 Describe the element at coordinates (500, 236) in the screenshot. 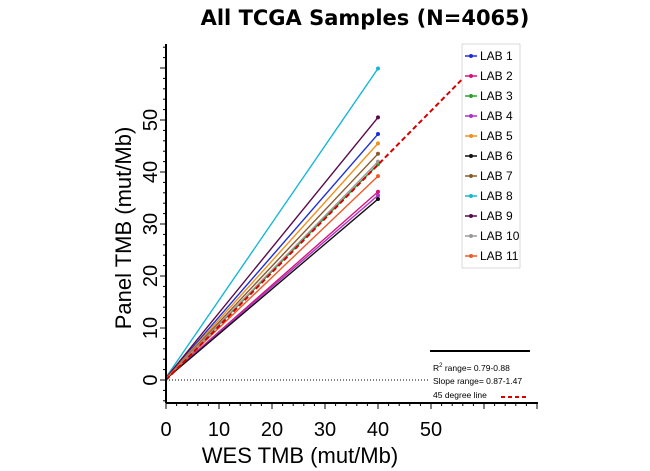

I see `legend-label: LAB 10` at that location.